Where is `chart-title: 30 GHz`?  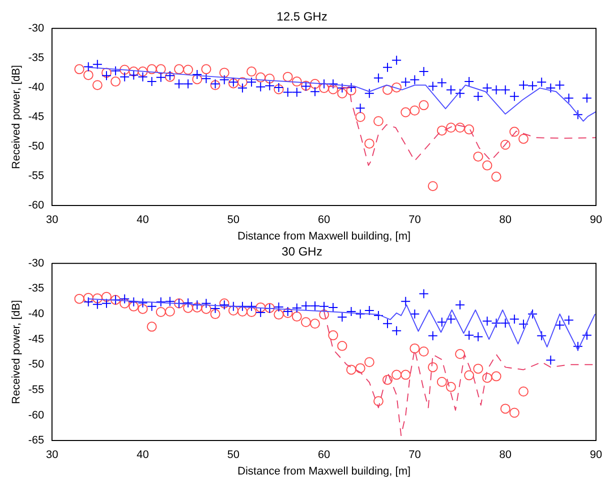 chart-title: 30 GHz is located at coordinates (302, 251).